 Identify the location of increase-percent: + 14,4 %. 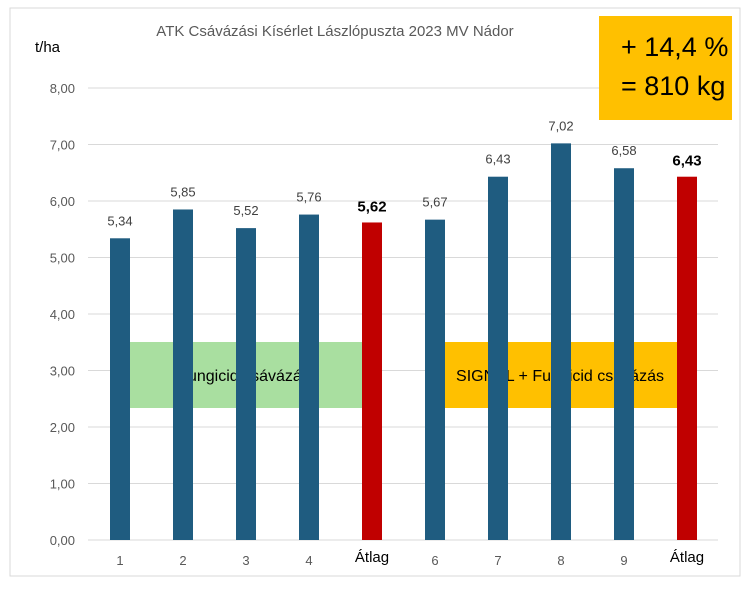
(675, 47).